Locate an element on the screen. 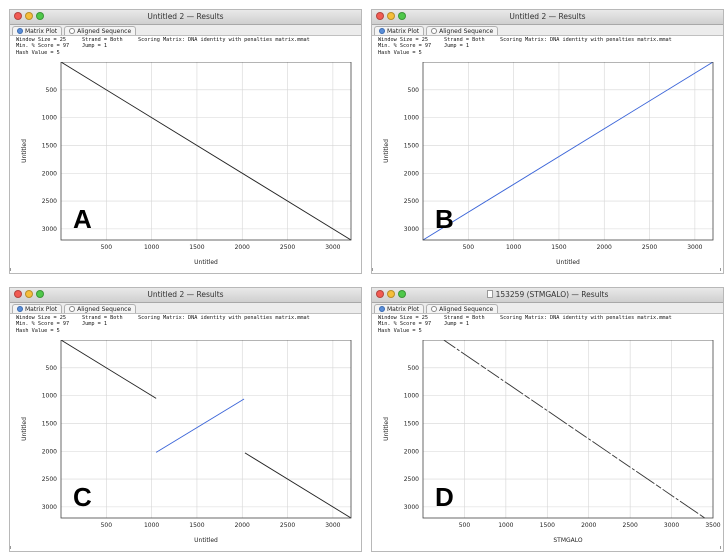 The width and height of the screenshot is (724, 552). window-title-wrap: Untitled 2 — Results is located at coordinates (185, 17).